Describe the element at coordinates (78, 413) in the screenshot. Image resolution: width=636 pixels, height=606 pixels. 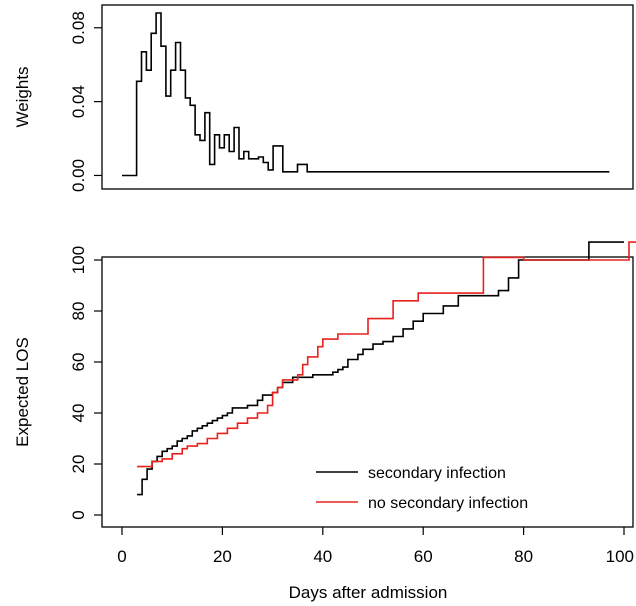
I see `los-y-tick-label: 40` at that location.